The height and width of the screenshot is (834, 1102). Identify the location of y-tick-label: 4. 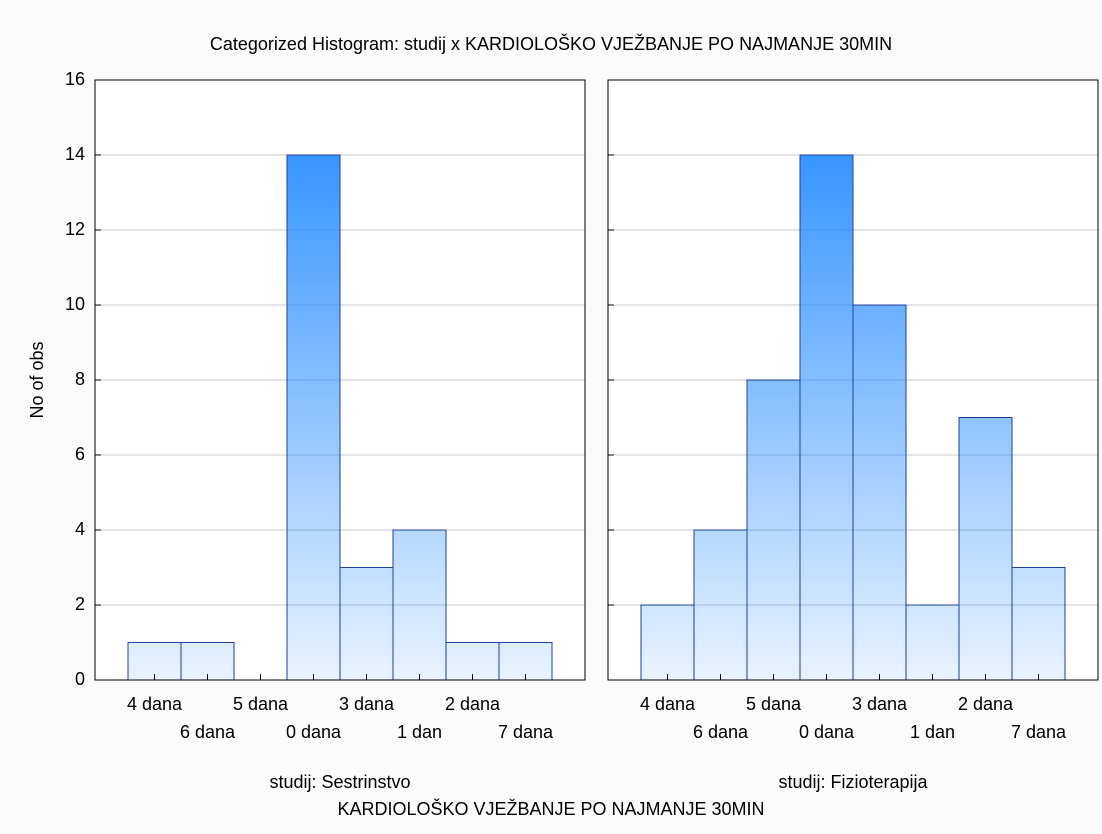
(80, 529).